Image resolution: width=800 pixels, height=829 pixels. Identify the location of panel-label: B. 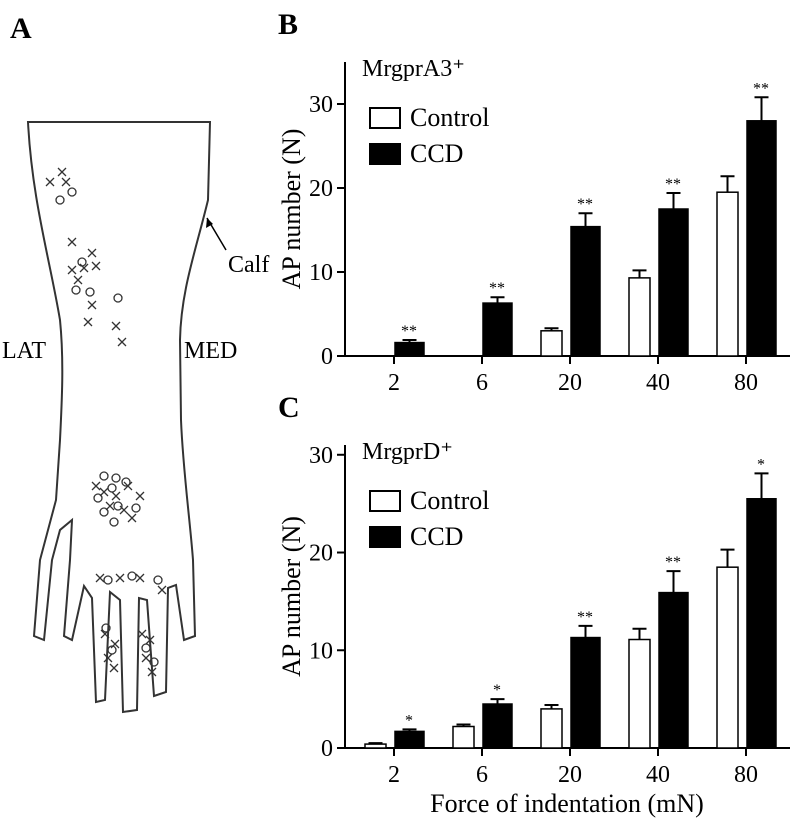
(288, 24).